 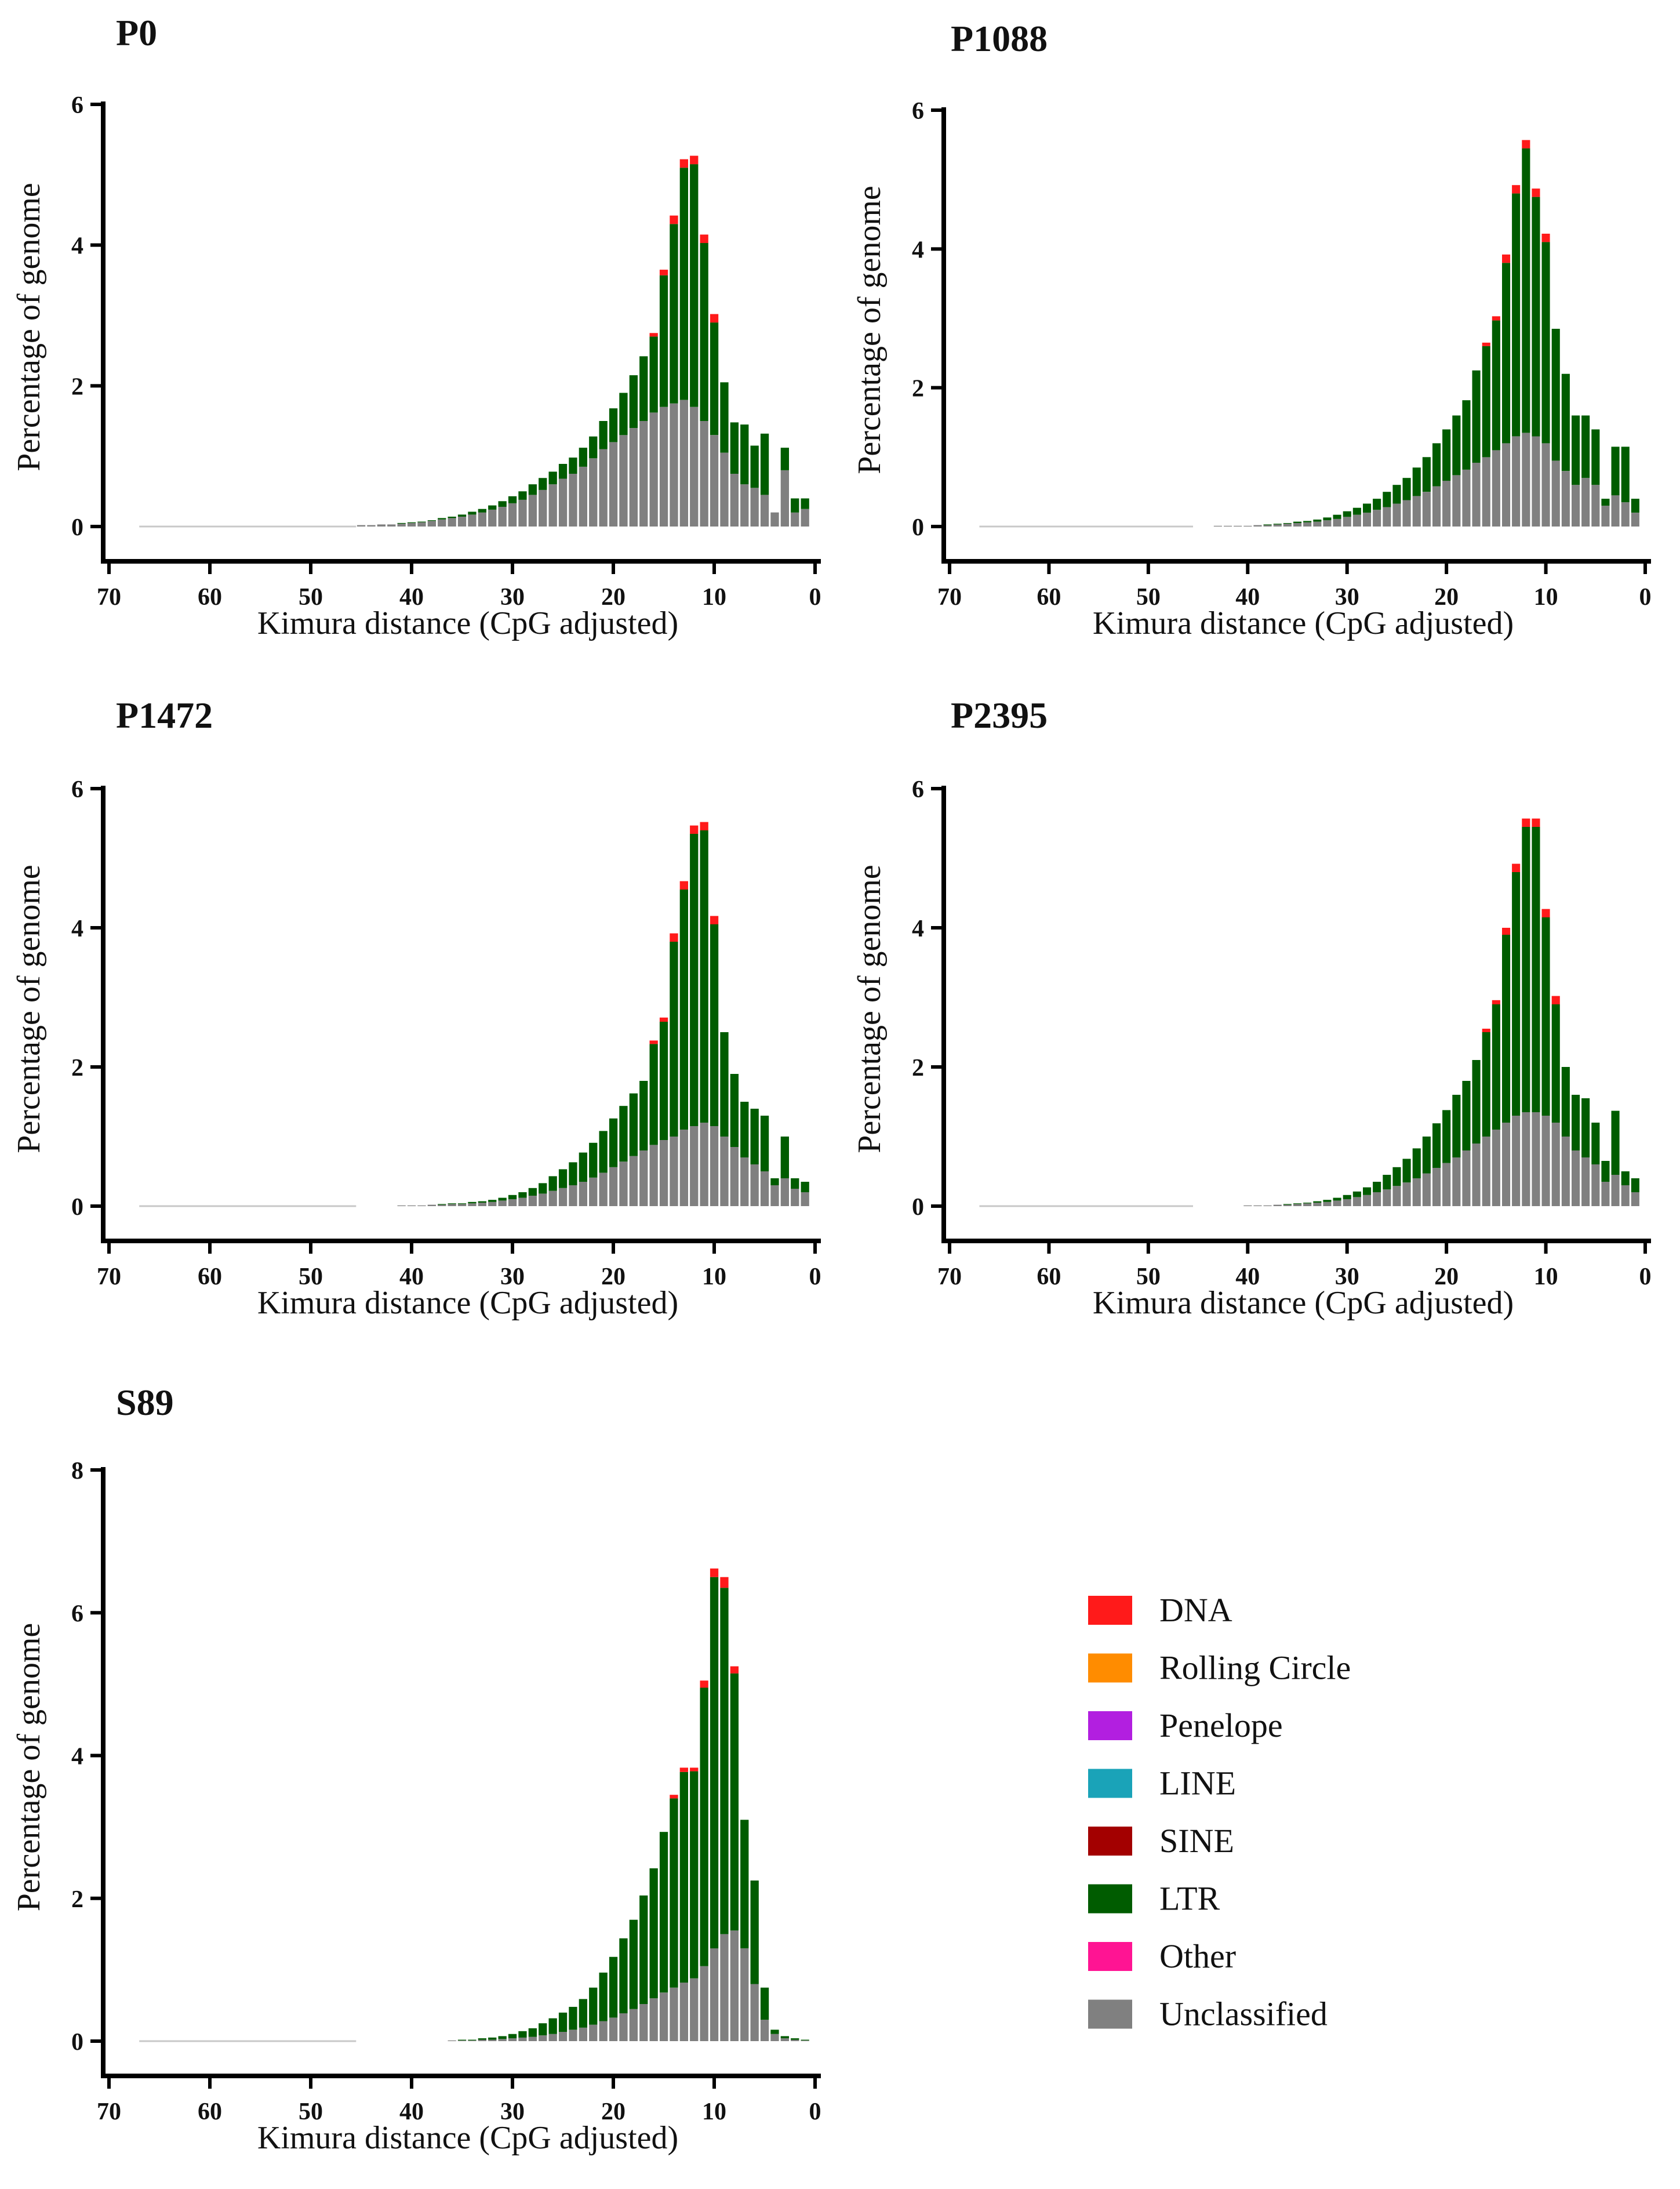 What do you see at coordinates (77, 1068) in the screenshot?
I see `y-tick-label: 2` at bounding box center [77, 1068].